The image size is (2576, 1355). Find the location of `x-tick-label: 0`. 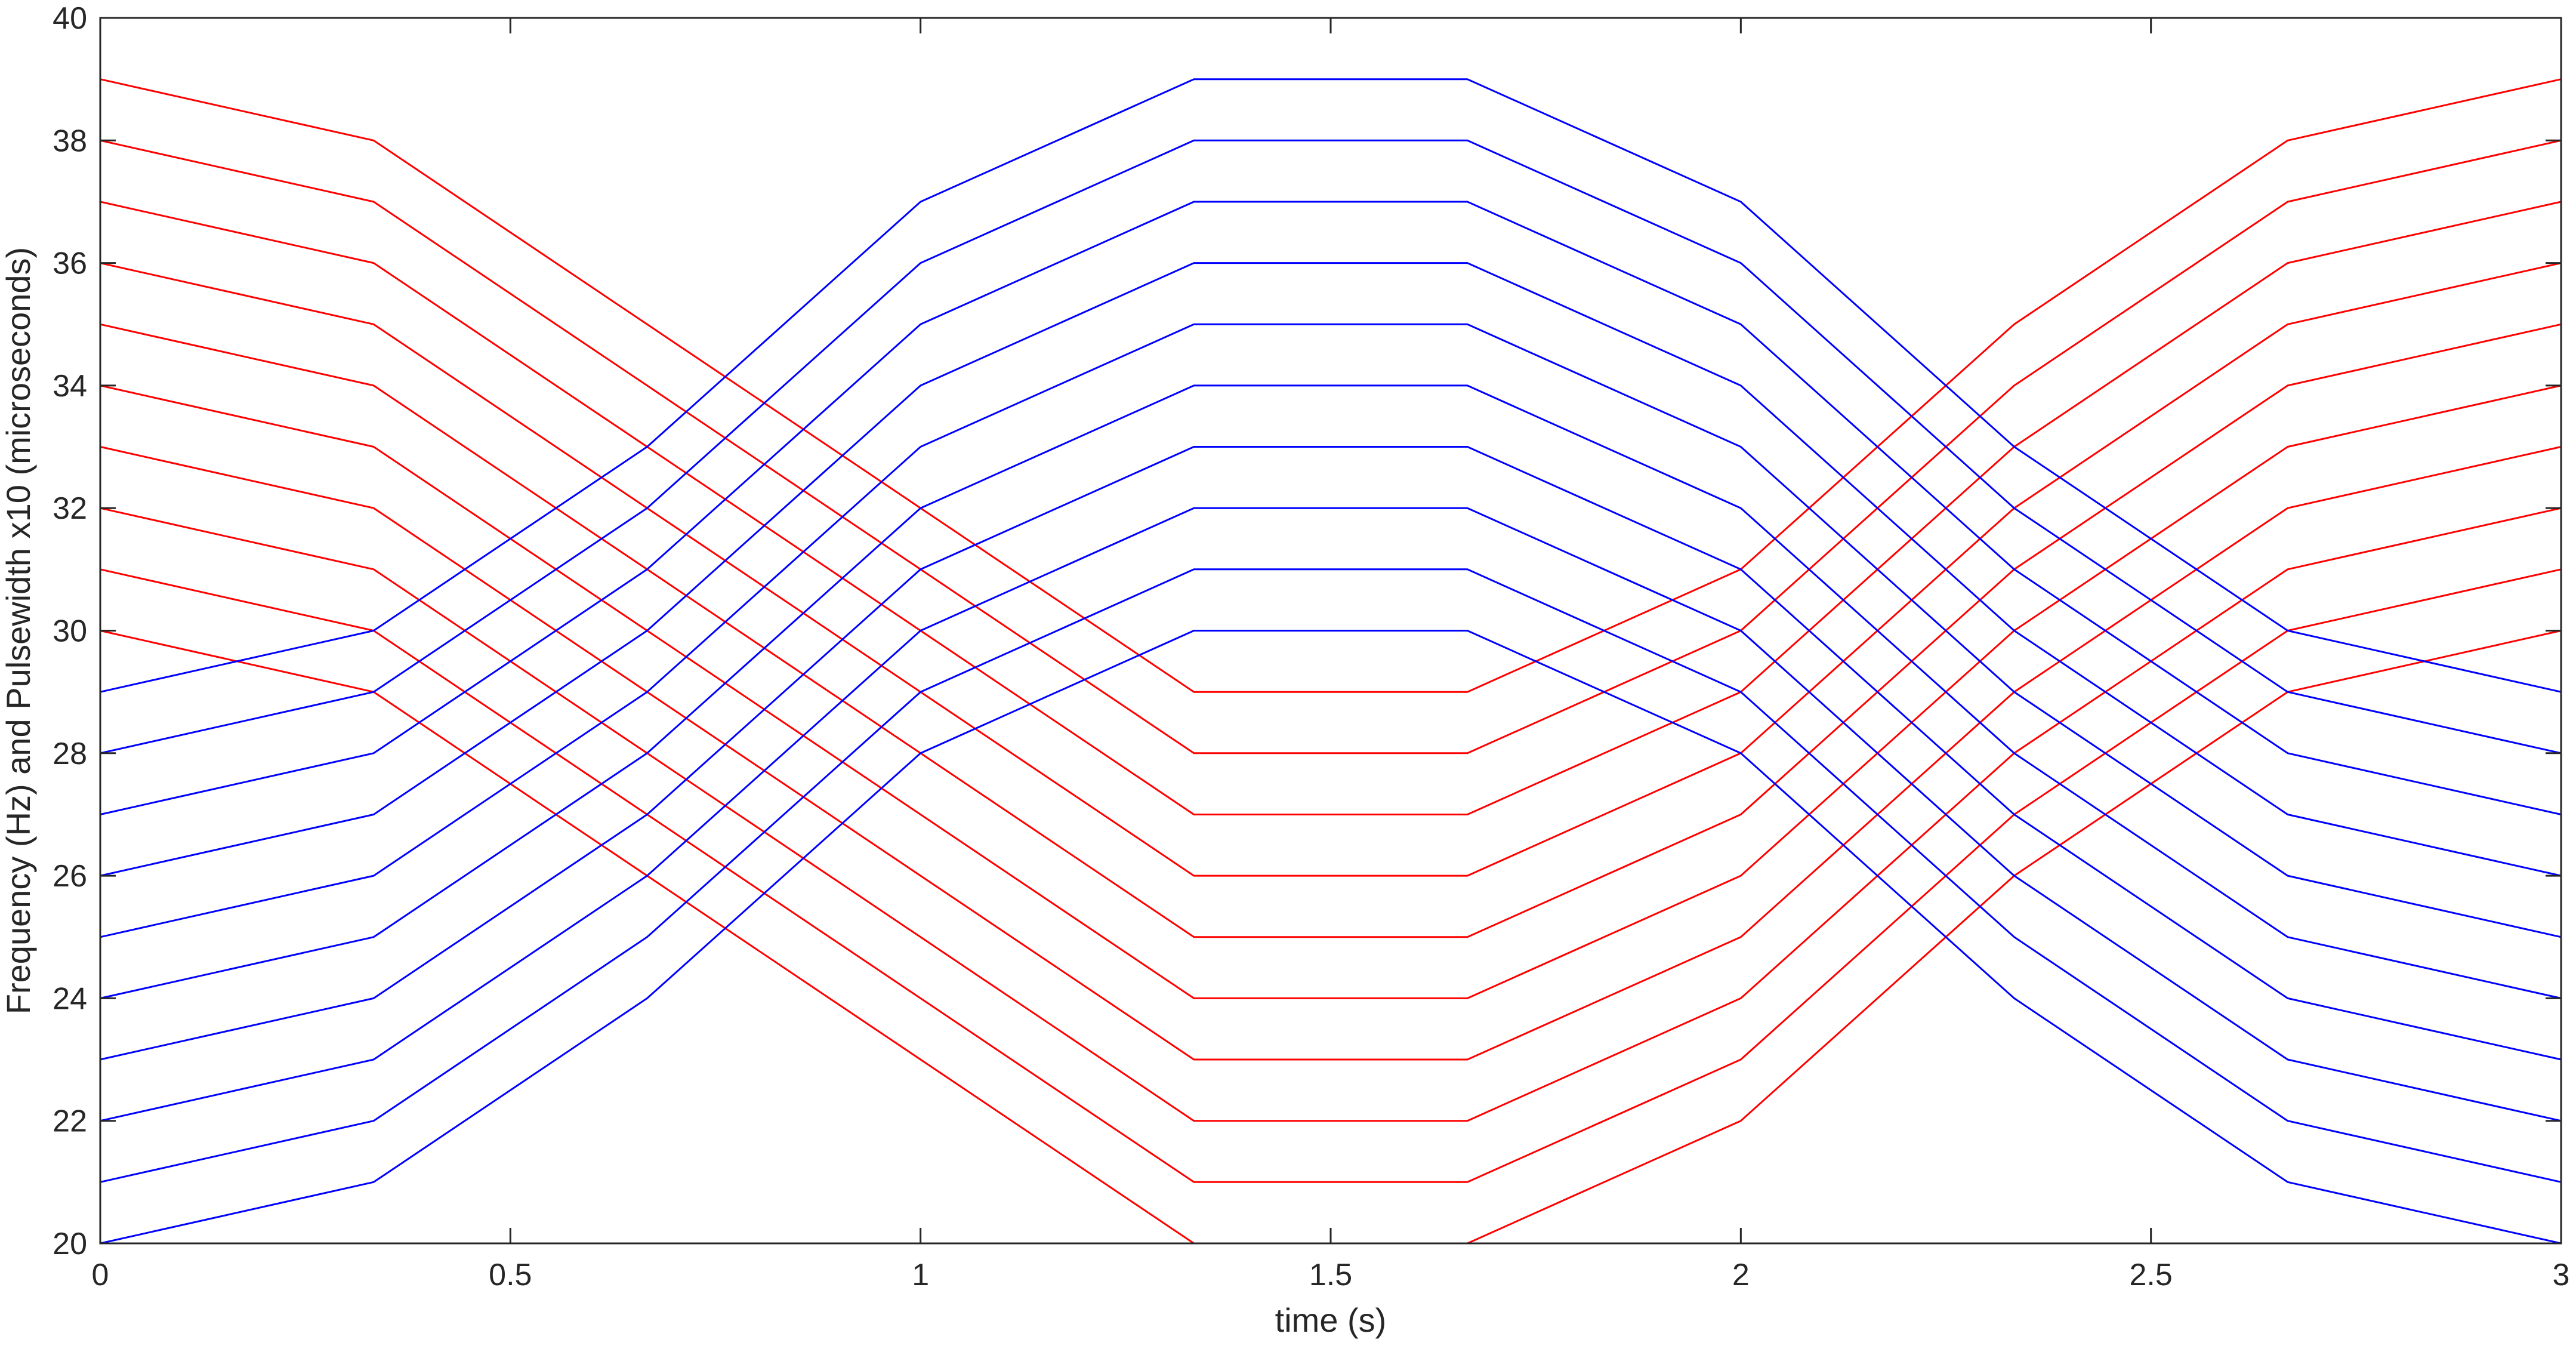

x-tick-label: 0 is located at coordinates (101, 1275).